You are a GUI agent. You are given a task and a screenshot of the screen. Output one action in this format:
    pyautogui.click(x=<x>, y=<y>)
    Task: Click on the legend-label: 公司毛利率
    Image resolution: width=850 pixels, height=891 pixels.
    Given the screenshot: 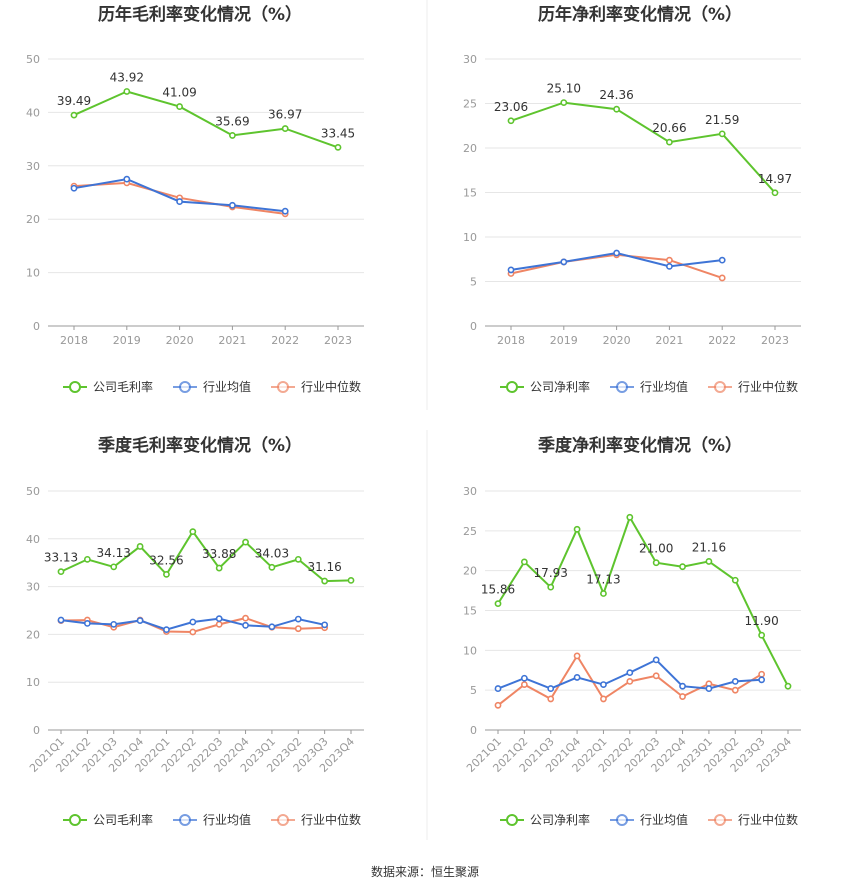 What is the action you would take?
    pyautogui.click(x=123, y=819)
    